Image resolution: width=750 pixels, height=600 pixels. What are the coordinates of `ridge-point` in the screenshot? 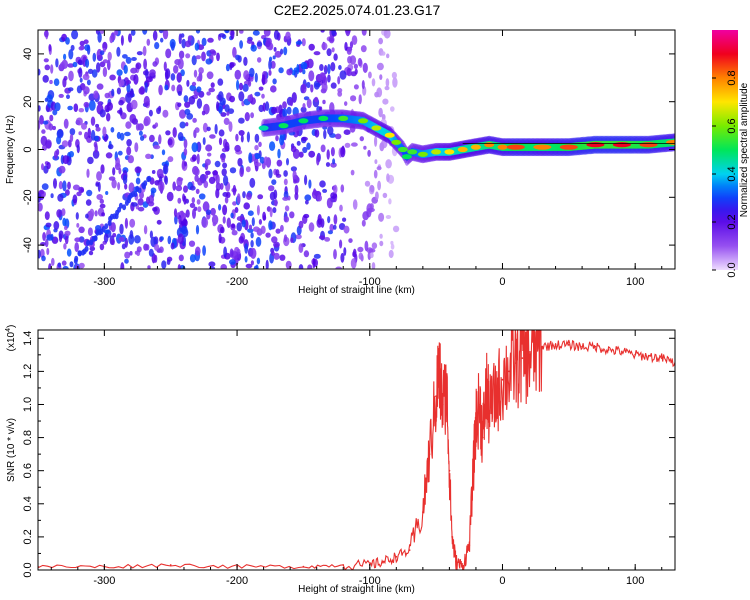 It's located at (515, 147).